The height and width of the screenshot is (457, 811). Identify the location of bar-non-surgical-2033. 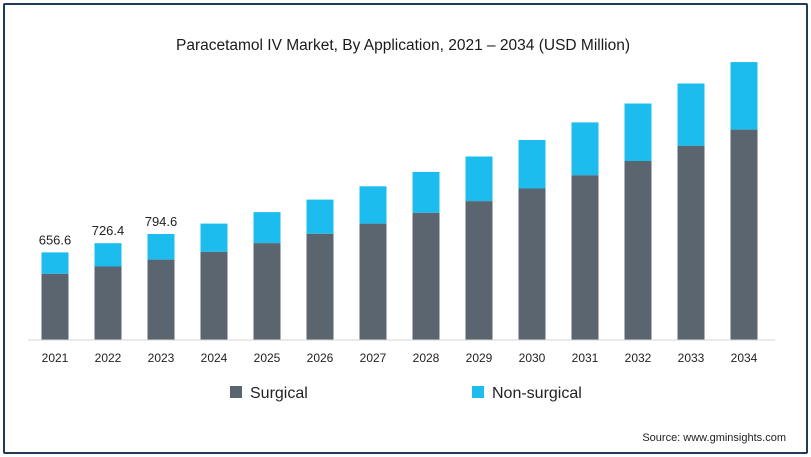
(691, 114).